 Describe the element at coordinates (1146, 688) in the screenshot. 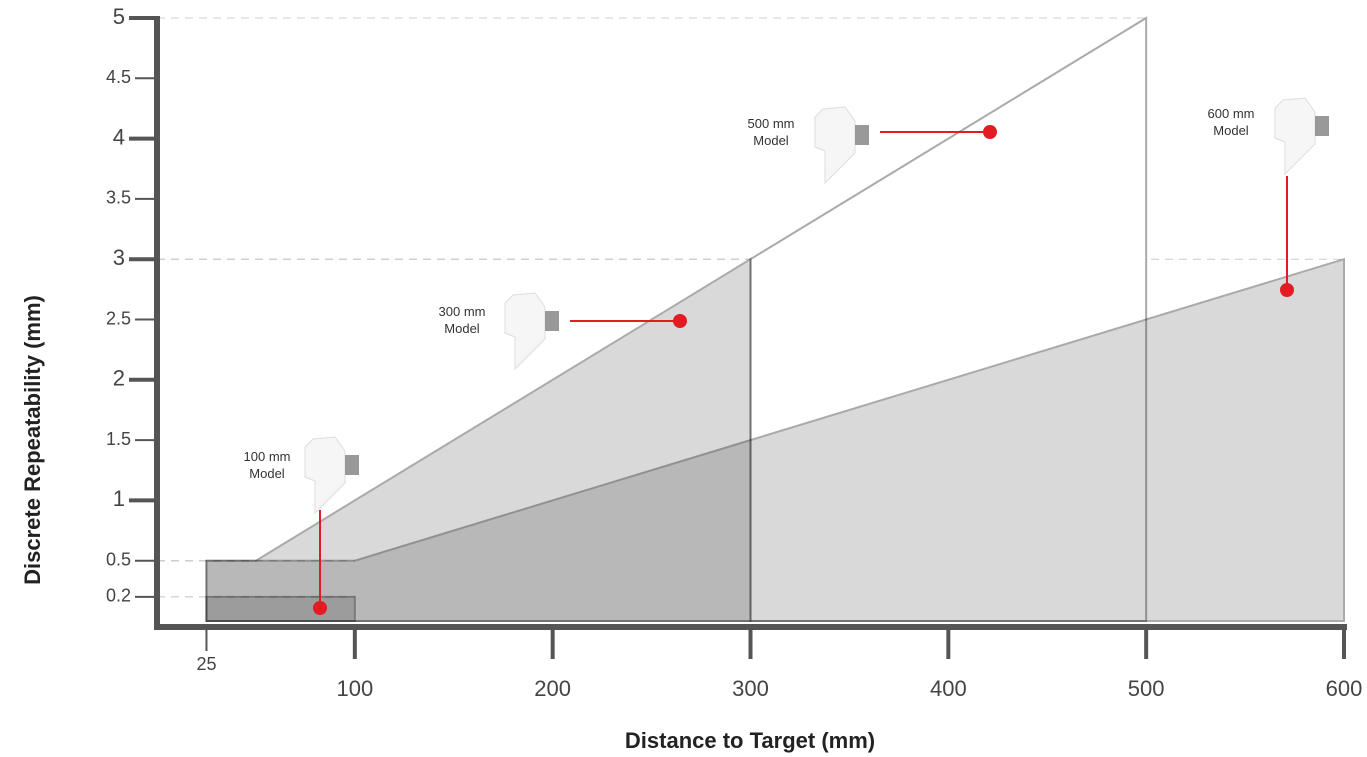

I see `x-tick-label: 500` at that location.